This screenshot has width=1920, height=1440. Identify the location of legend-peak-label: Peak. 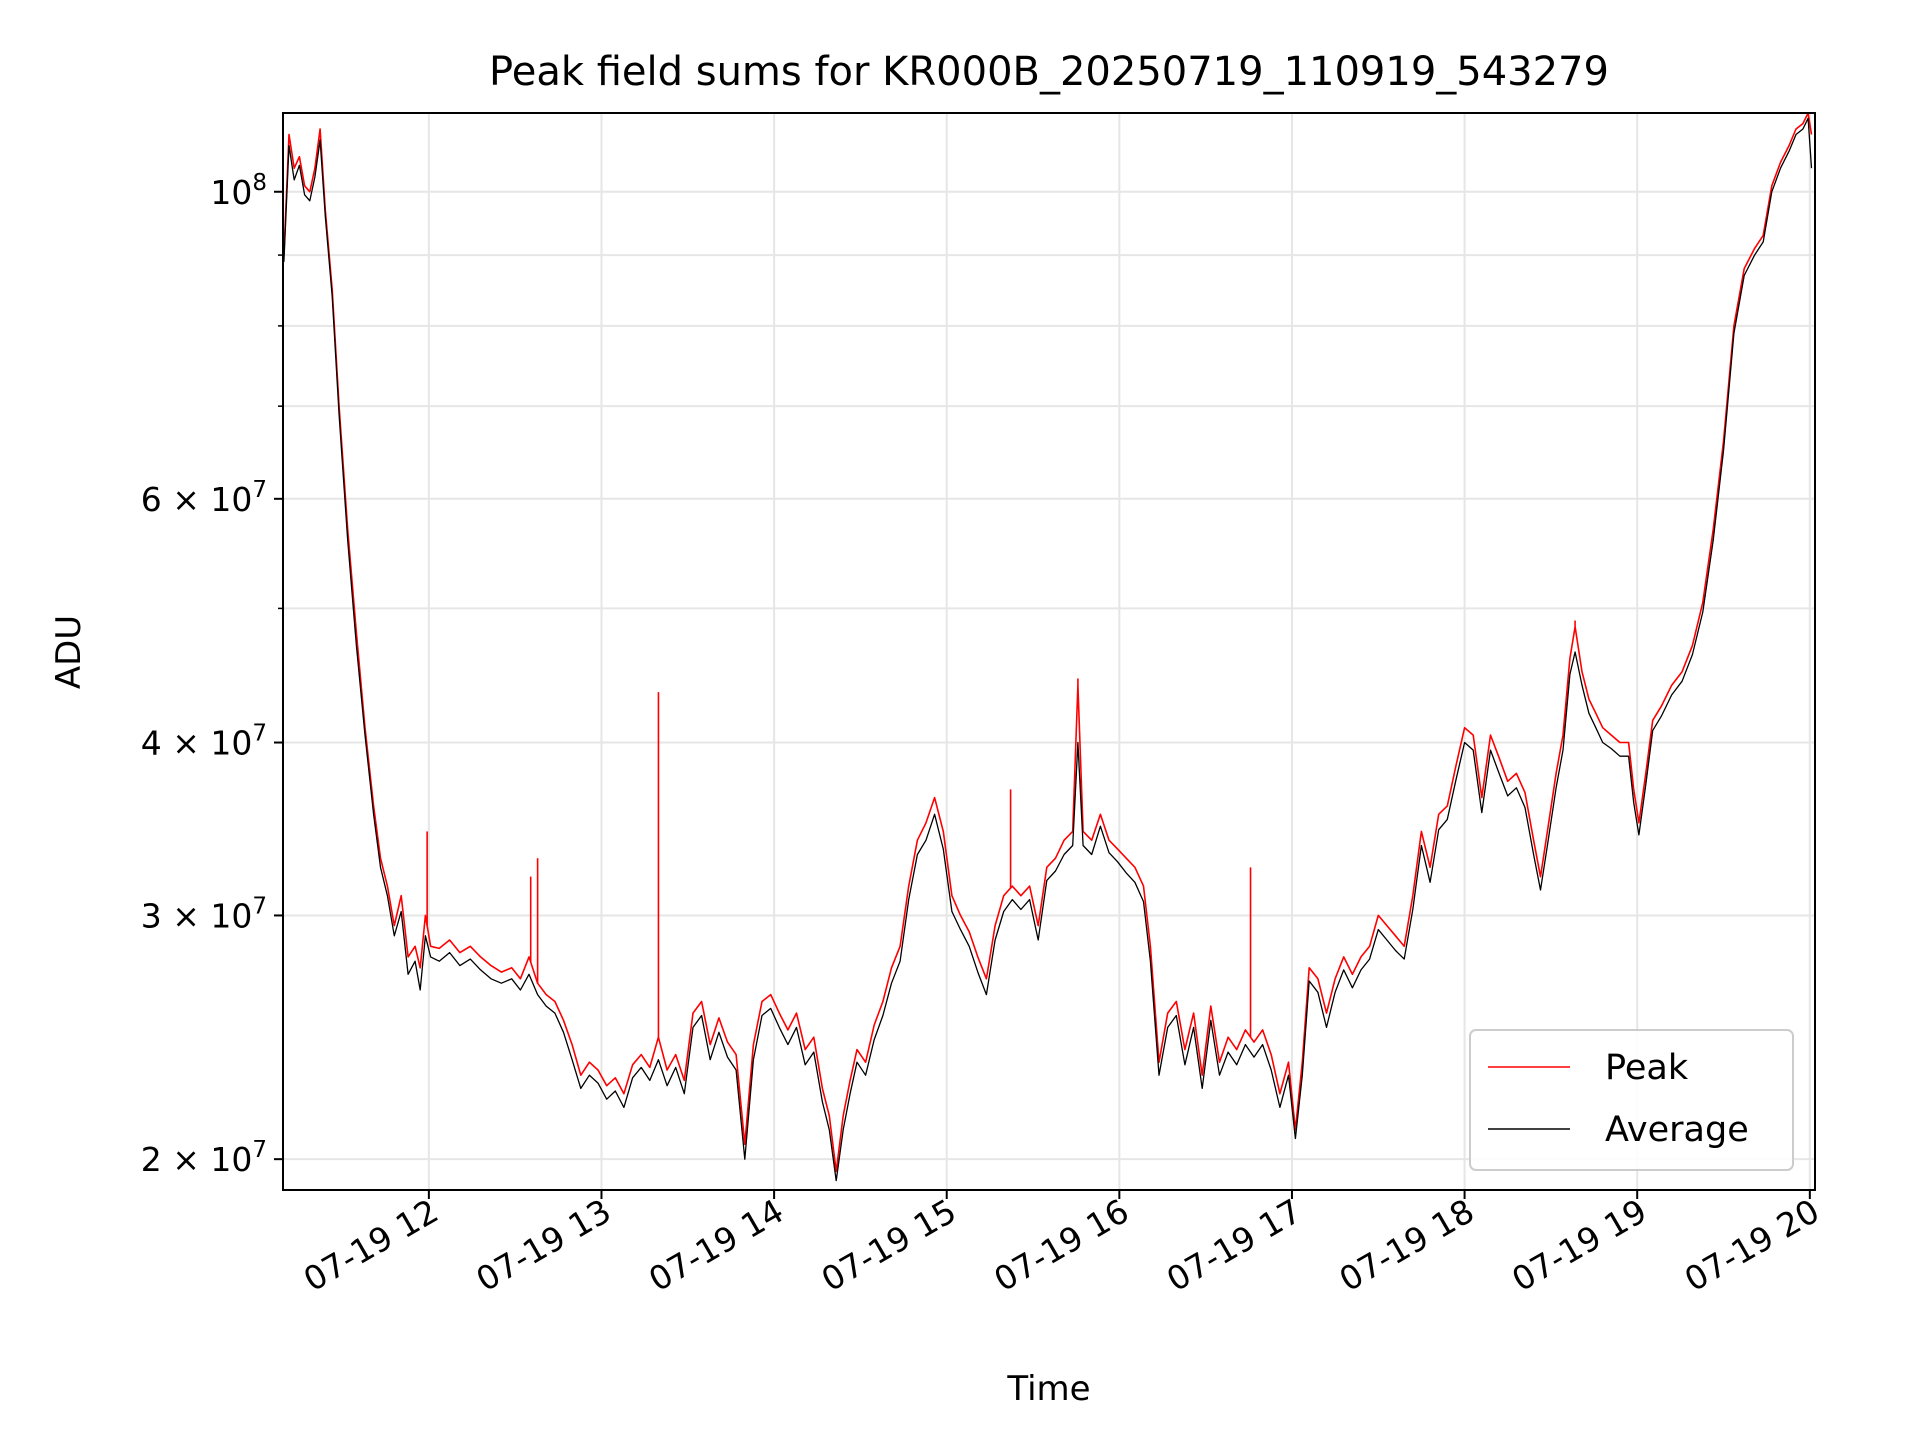
(1647, 1068).